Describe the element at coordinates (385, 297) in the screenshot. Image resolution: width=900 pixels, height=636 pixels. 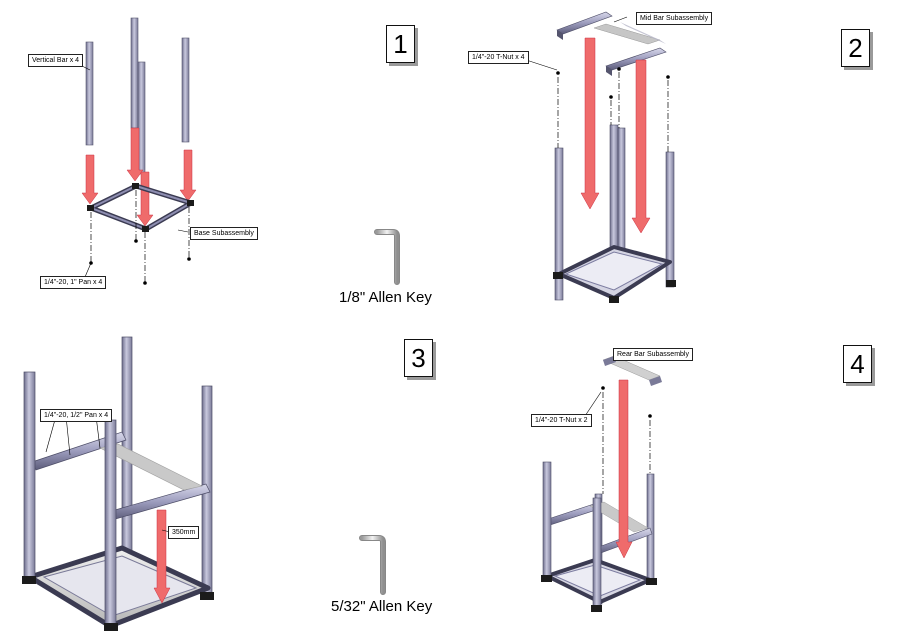
I see `tool-label-allen-key: 1/8" Allen Key` at that location.